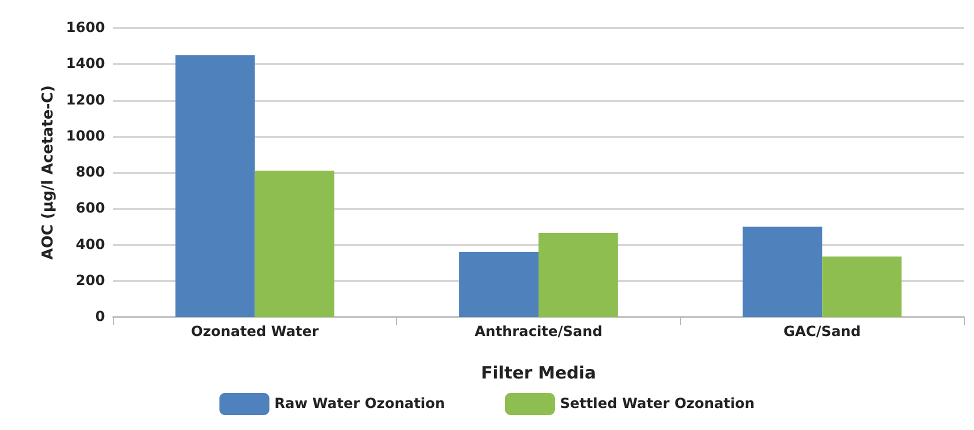 This screenshot has height=430, width=974. What do you see at coordinates (86, 64) in the screenshot?
I see `y-tick-label: 1400` at bounding box center [86, 64].